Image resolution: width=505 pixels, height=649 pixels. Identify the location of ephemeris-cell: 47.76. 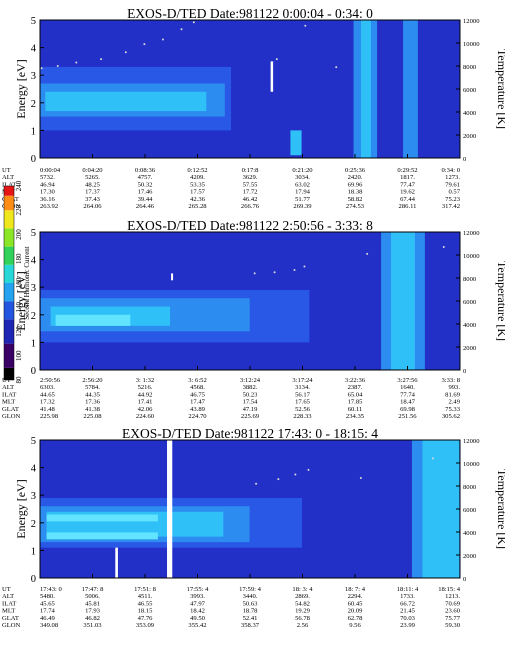
(146, 618).